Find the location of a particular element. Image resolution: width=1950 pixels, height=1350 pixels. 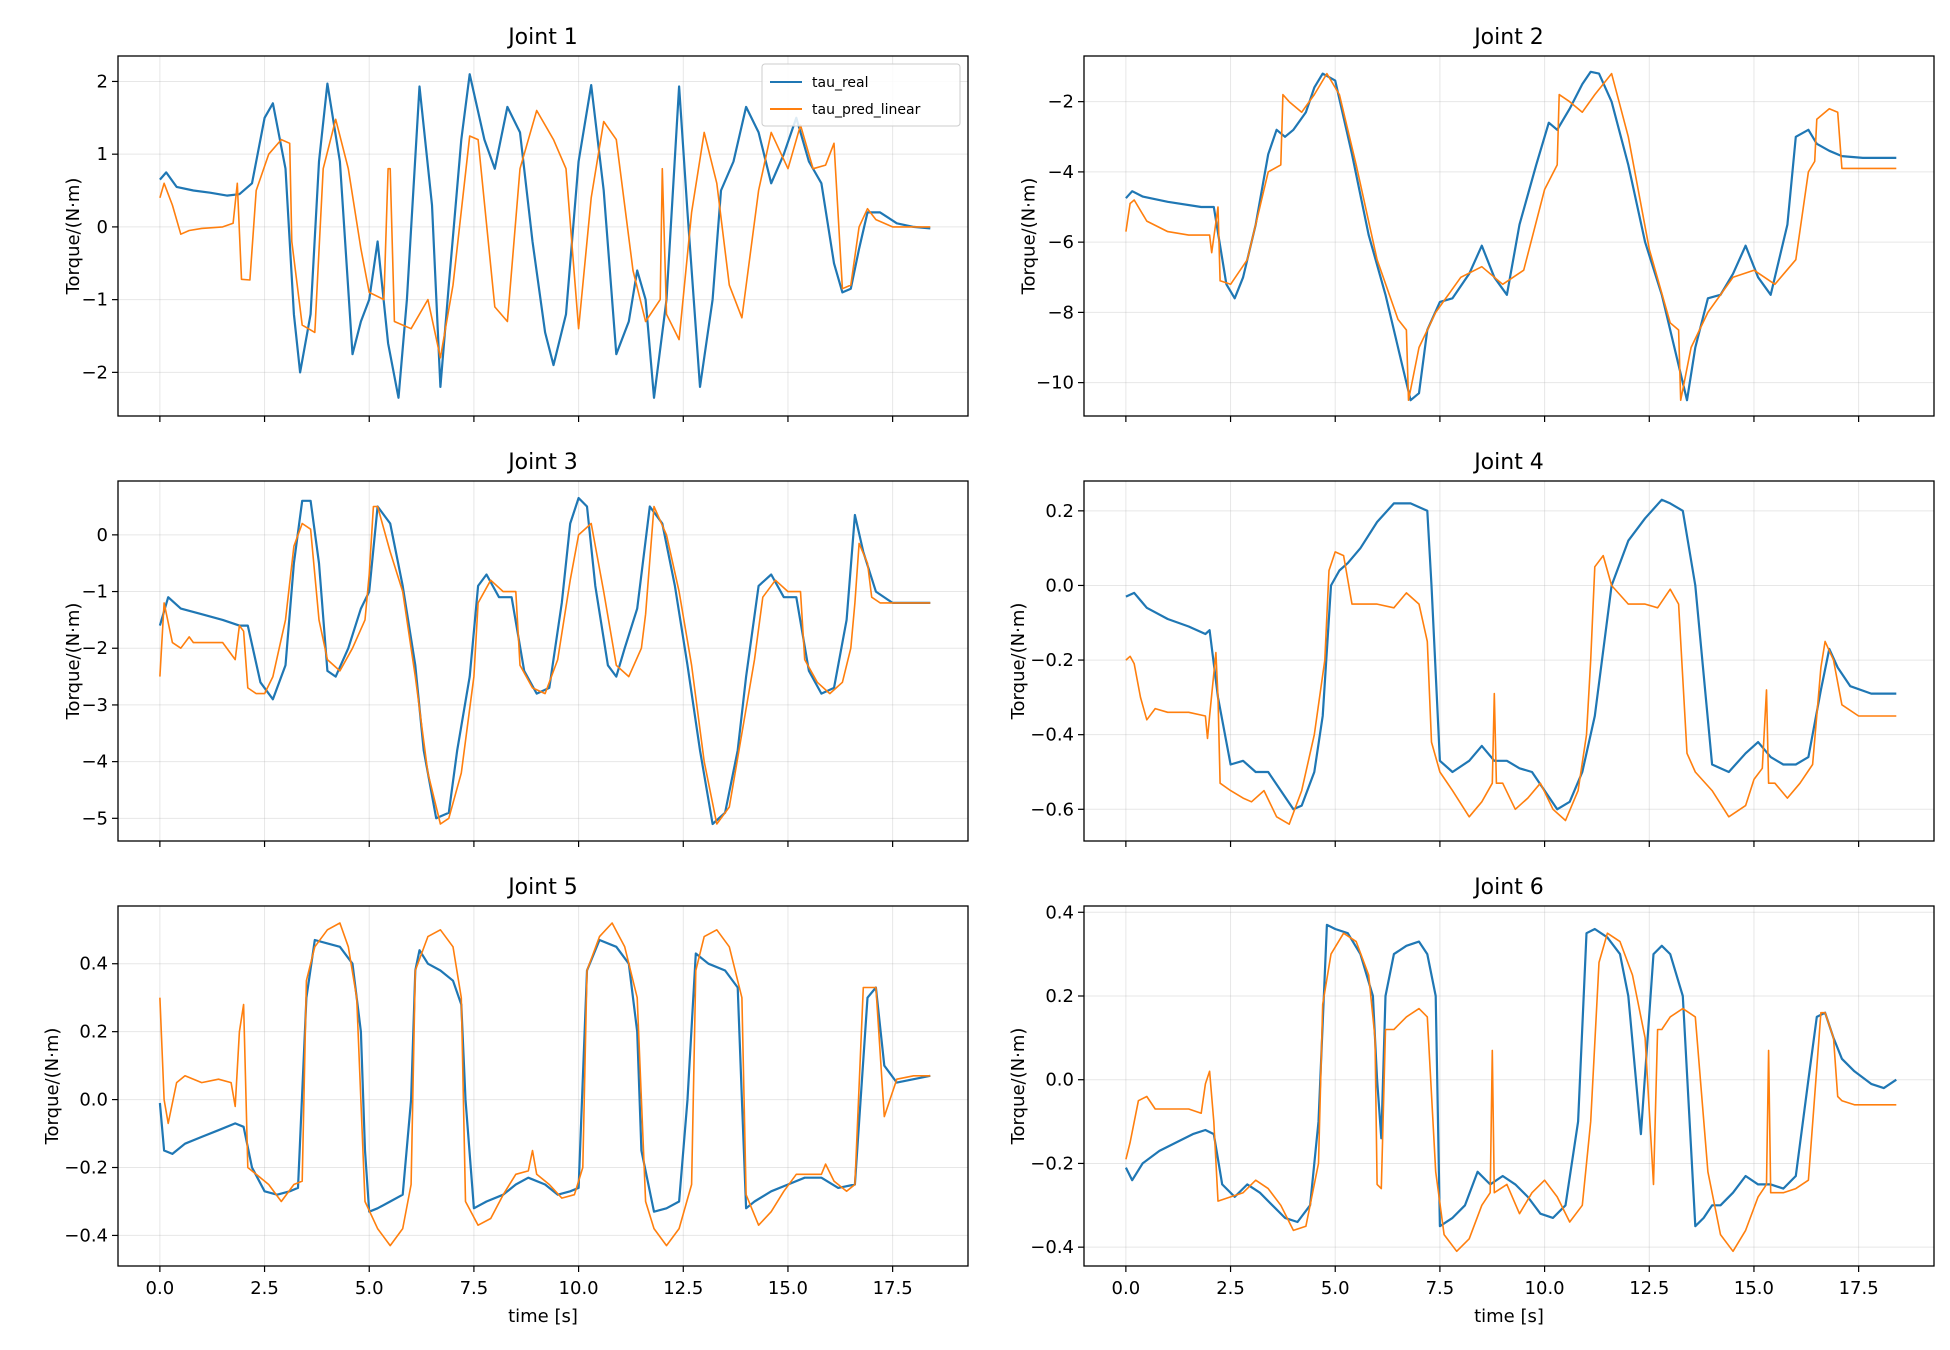

subplot-title: Joint 3 is located at coordinates (542, 462).